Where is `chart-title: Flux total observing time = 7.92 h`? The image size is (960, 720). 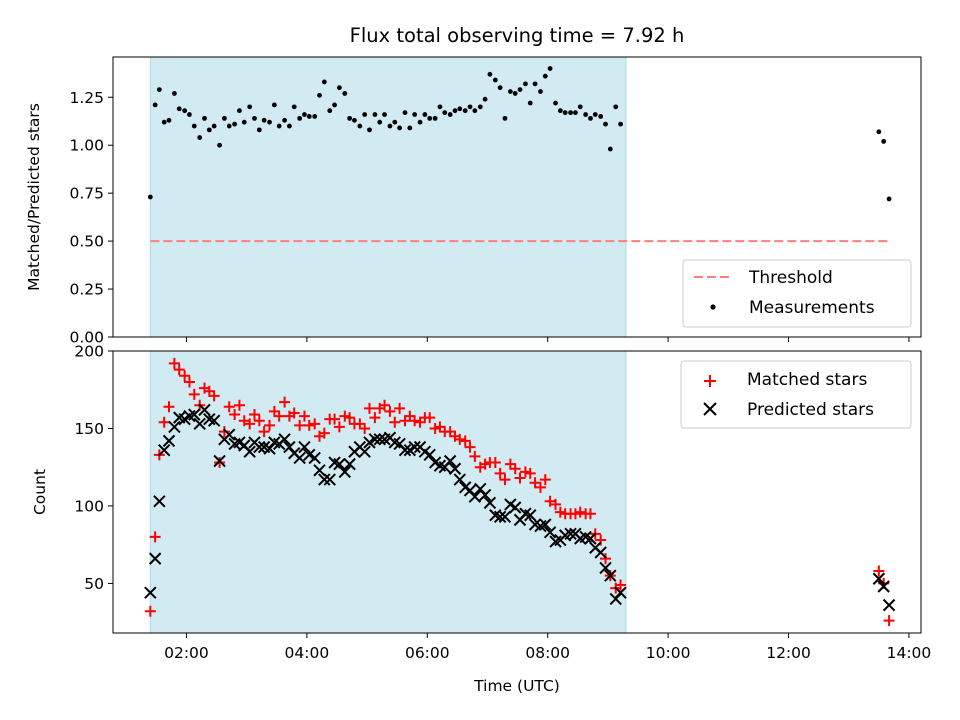
chart-title: Flux total observing time = 7.92 h is located at coordinates (517, 35).